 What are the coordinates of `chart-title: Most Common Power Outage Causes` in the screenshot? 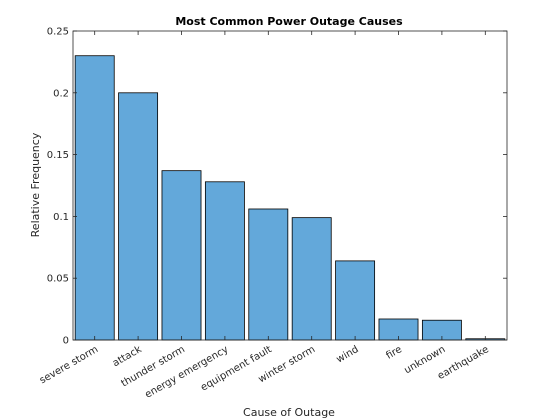 It's located at (289, 21).